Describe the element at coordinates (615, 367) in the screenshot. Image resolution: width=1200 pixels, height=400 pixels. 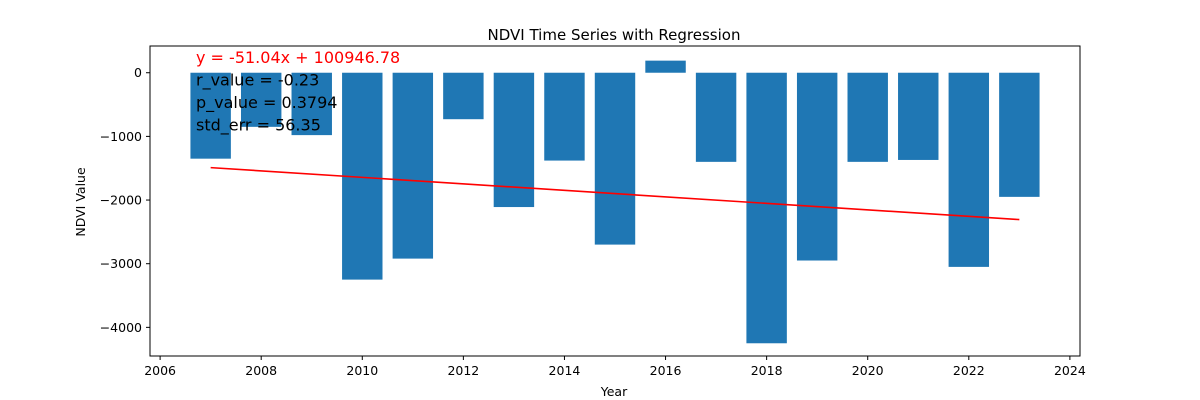
I see `x-axis: 2006 2008 2010 2012 2014 2016 2018 2020 2022 2024` at that location.